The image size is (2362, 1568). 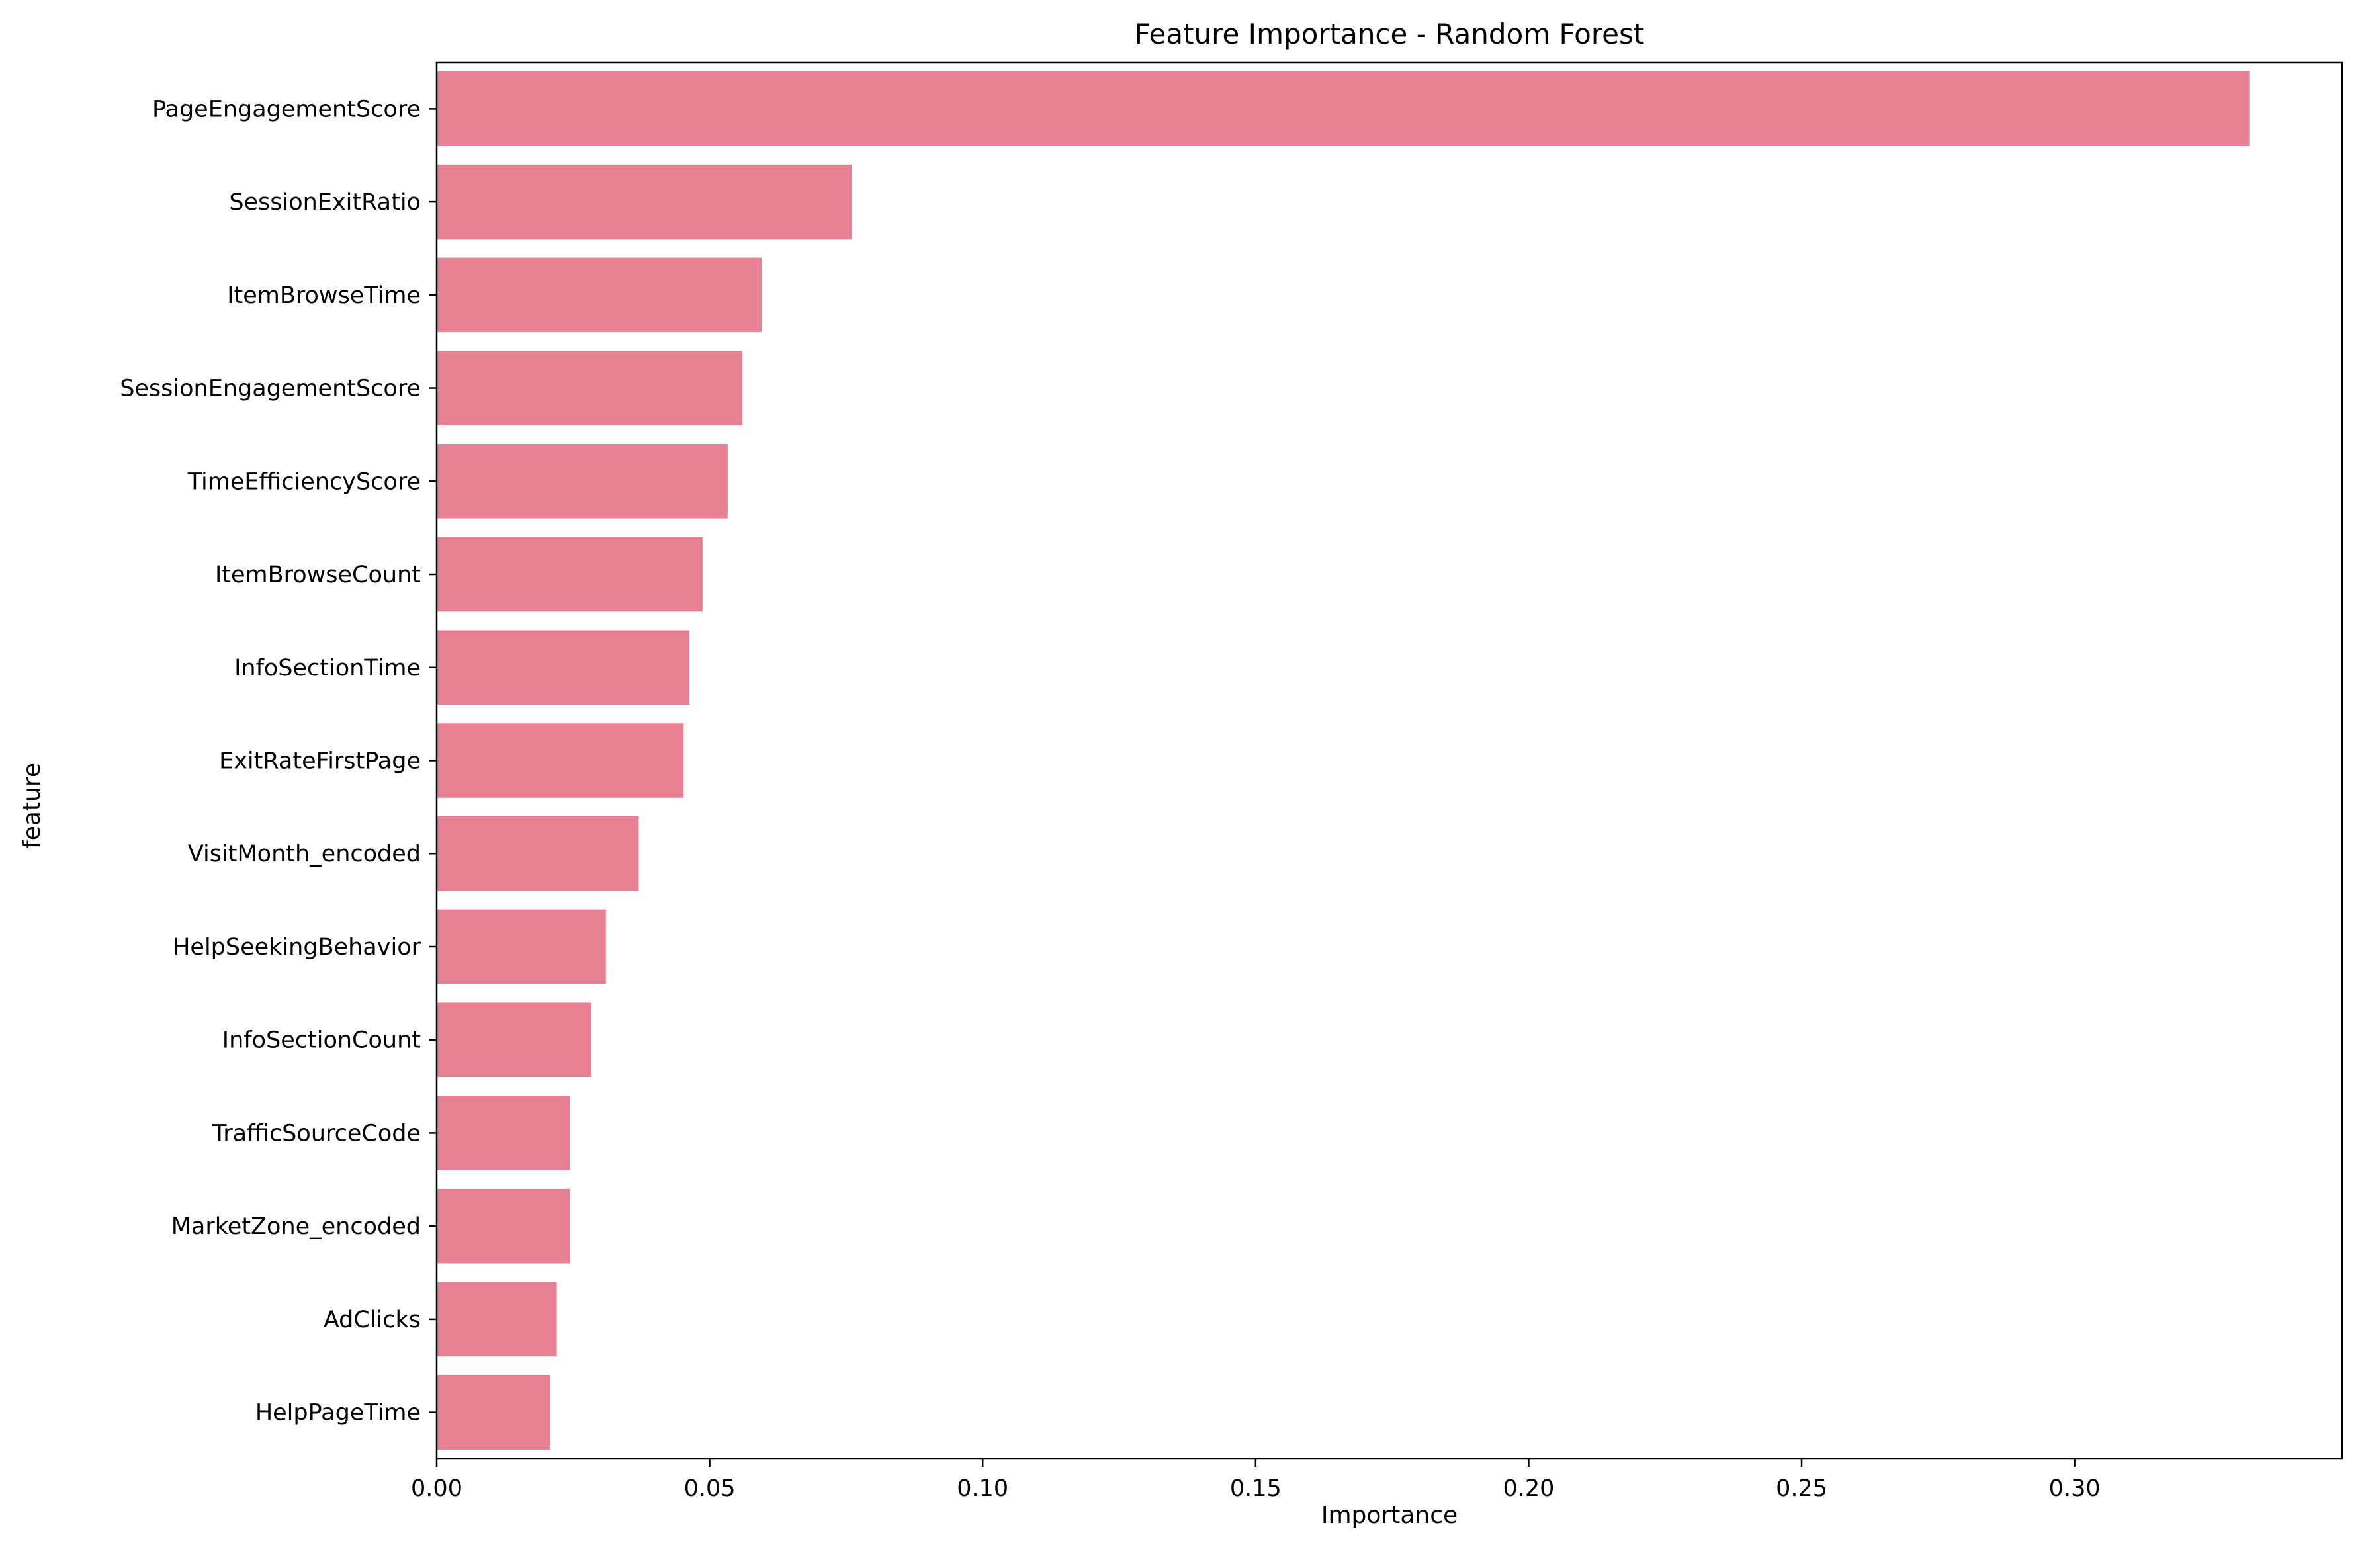 What do you see at coordinates (599, 295) in the screenshot?
I see `bar-ItemBrowseTime` at bounding box center [599, 295].